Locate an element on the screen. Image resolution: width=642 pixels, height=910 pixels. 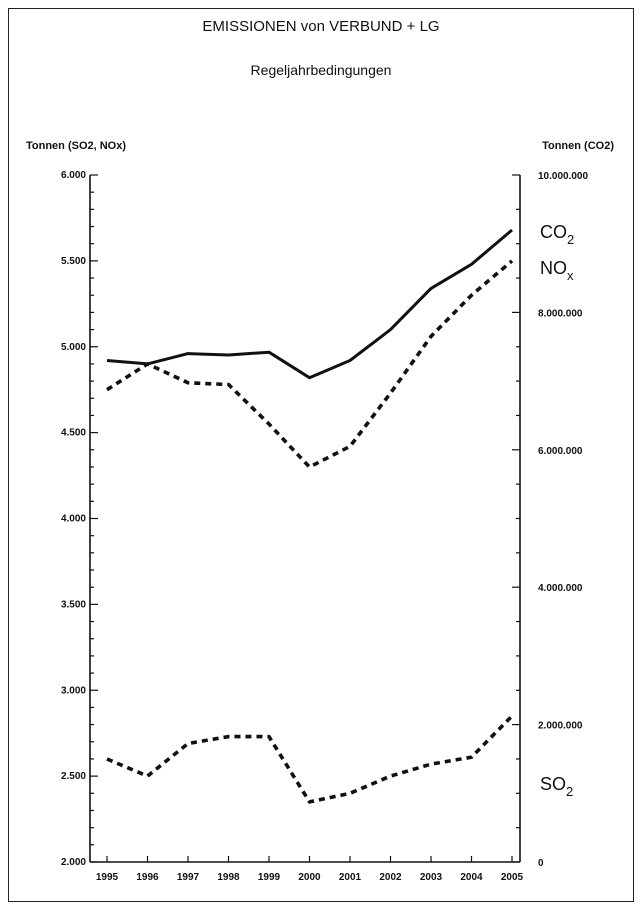
chart-title: EMISSIONEN von VERBUND + LG is located at coordinates (321, 26).